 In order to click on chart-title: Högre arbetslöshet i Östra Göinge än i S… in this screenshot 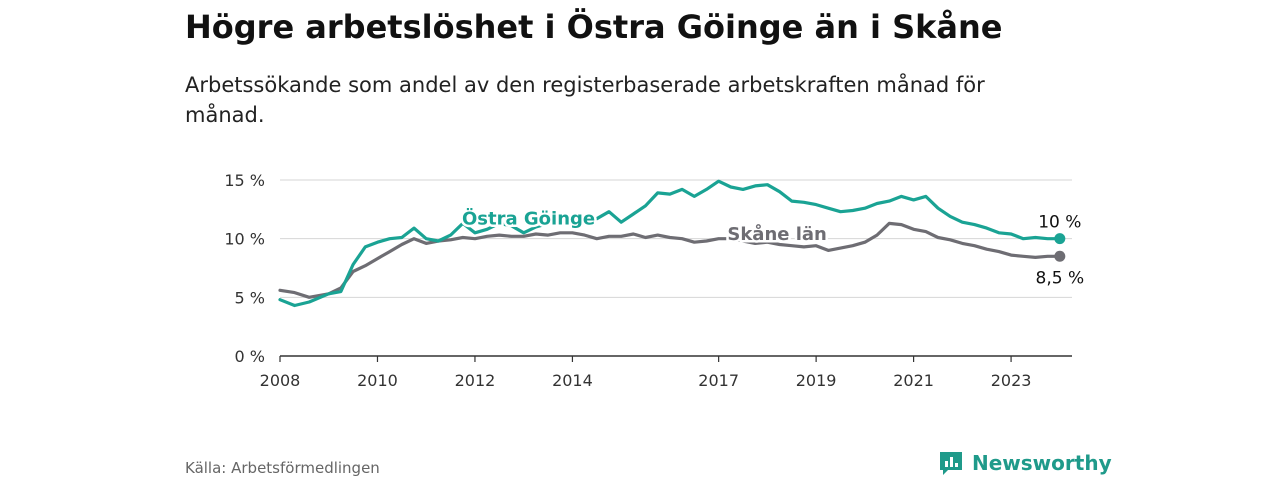, I will do `click(594, 27)`.